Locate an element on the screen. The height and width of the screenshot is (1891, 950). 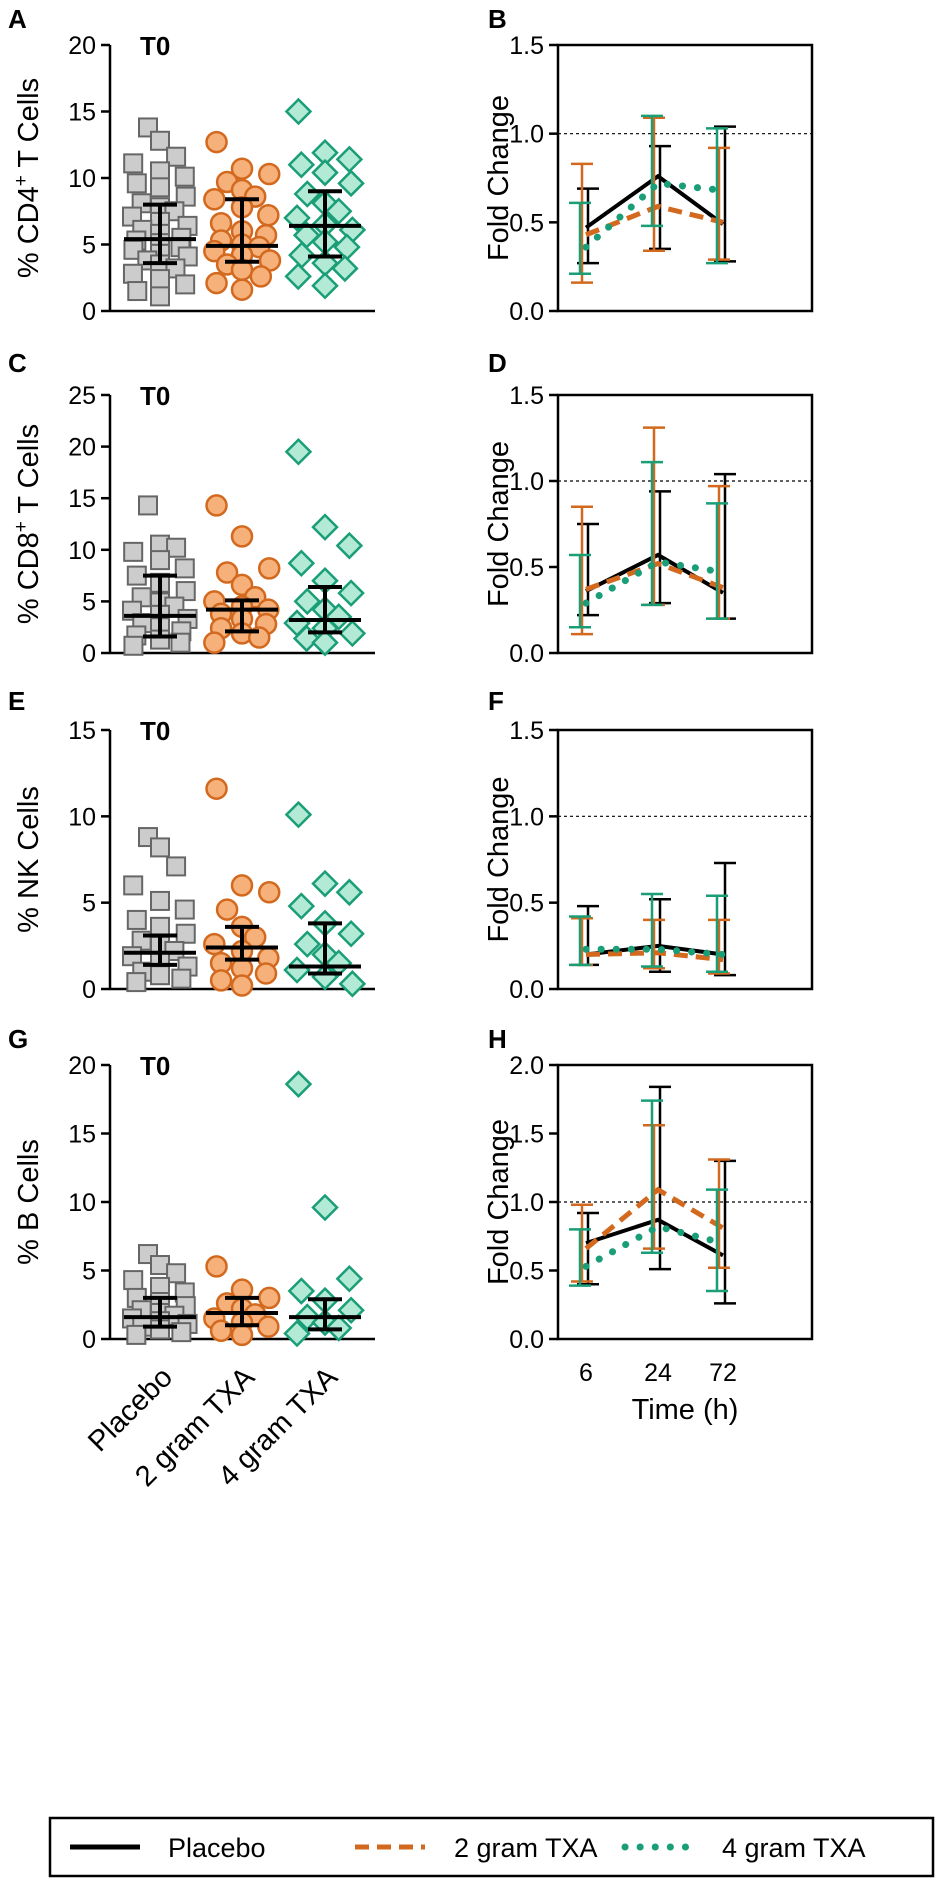
x-axis-title: Time (h) is located at coordinates (685, 1410).